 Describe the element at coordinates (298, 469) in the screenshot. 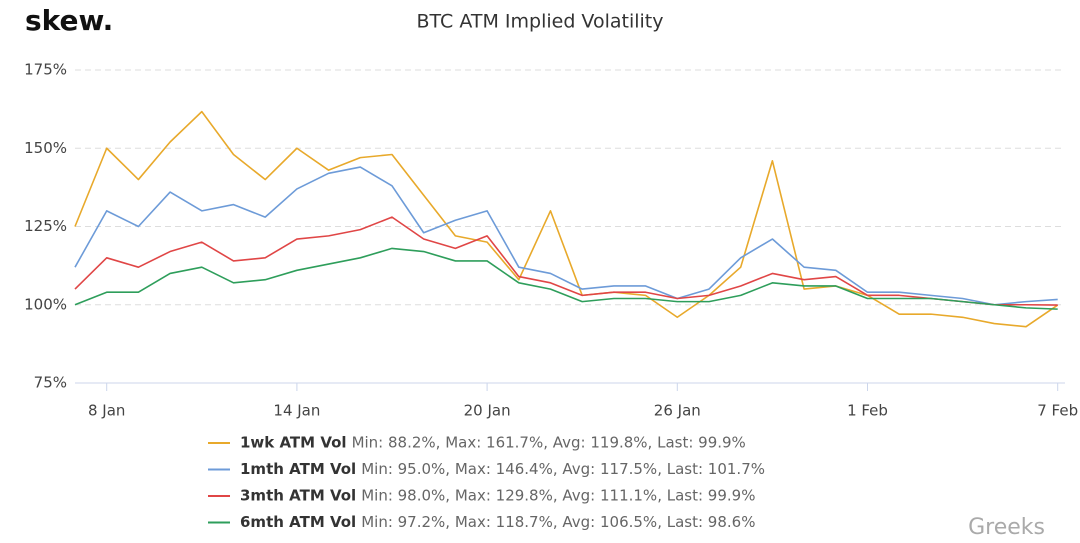

I see `legend-name: 1mth ATM Vol` at that location.